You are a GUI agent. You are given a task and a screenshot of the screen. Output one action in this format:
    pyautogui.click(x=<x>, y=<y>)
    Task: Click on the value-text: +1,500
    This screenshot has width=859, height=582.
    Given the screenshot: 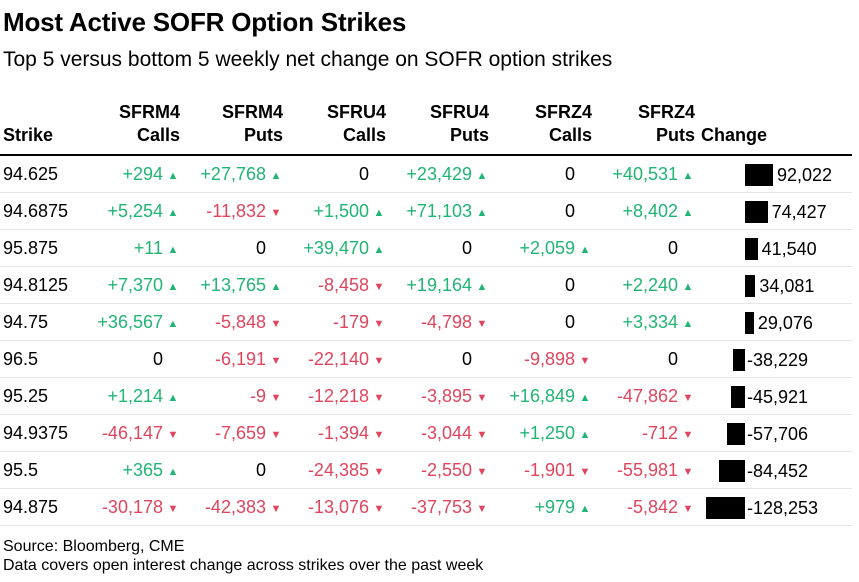 What is the action you would take?
    pyautogui.click(x=341, y=210)
    